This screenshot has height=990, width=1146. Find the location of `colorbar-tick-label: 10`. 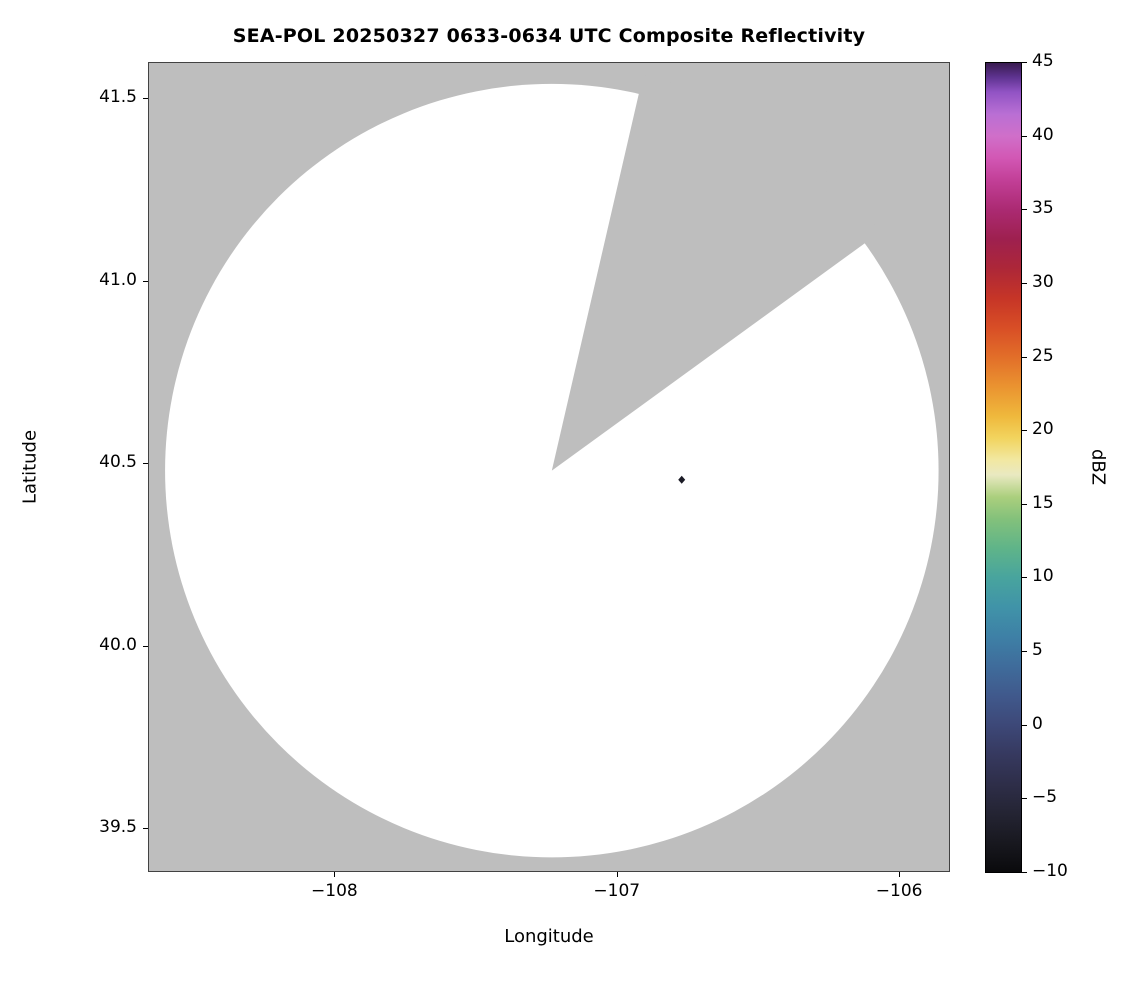

colorbar-tick-label: 10 is located at coordinates (1043, 576).